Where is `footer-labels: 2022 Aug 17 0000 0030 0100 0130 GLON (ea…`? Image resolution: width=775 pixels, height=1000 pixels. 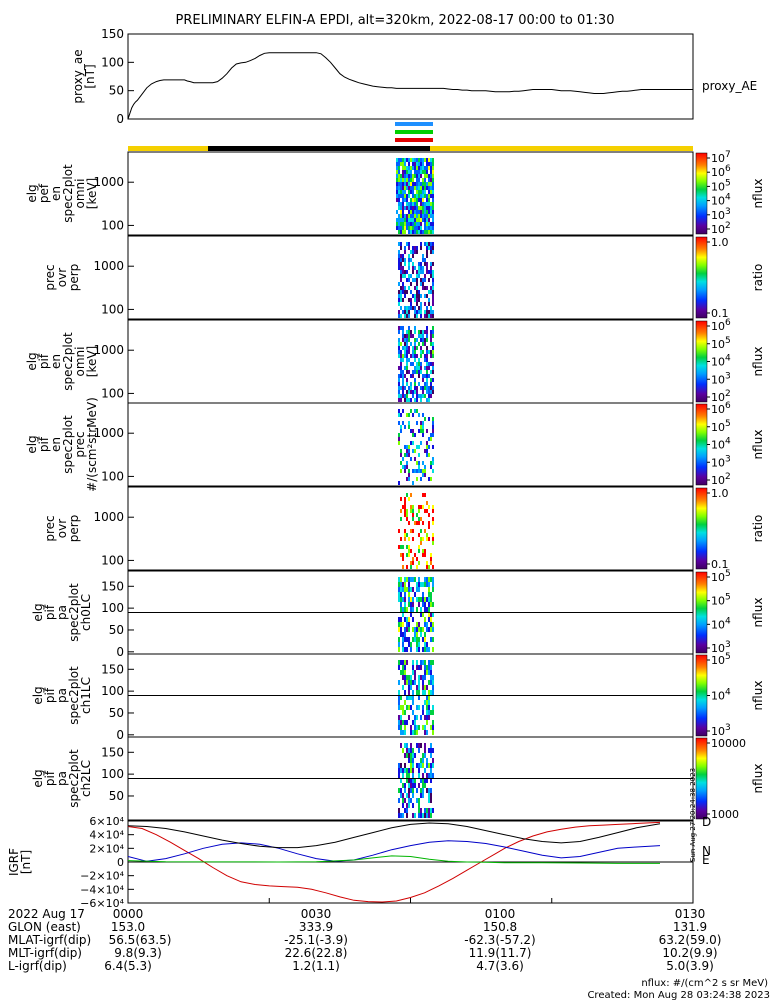 footer-labels: 2022 Aug 17 0000 0030 0100 0130 GLON (ea… is located at coordinates (364, 940).